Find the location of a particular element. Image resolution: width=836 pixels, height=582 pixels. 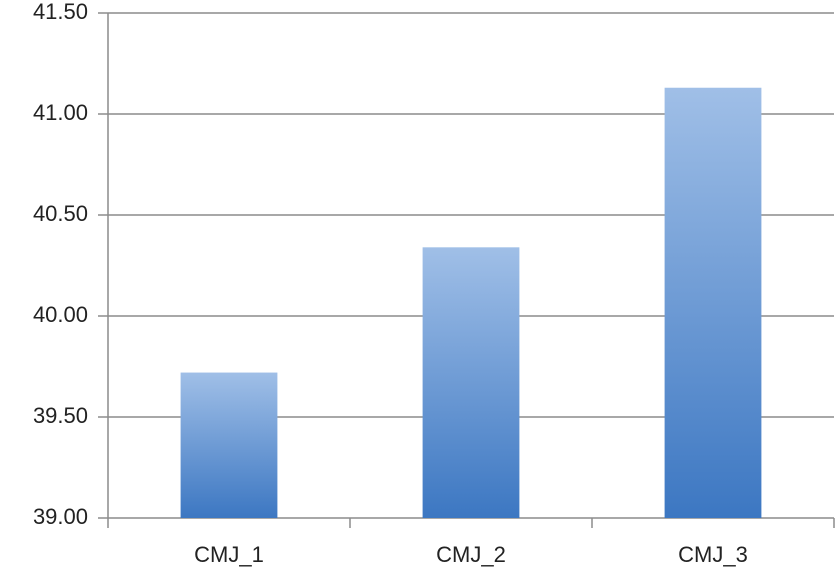

x-tick-label: CMJ_3 is located at coordinates (713, 554).